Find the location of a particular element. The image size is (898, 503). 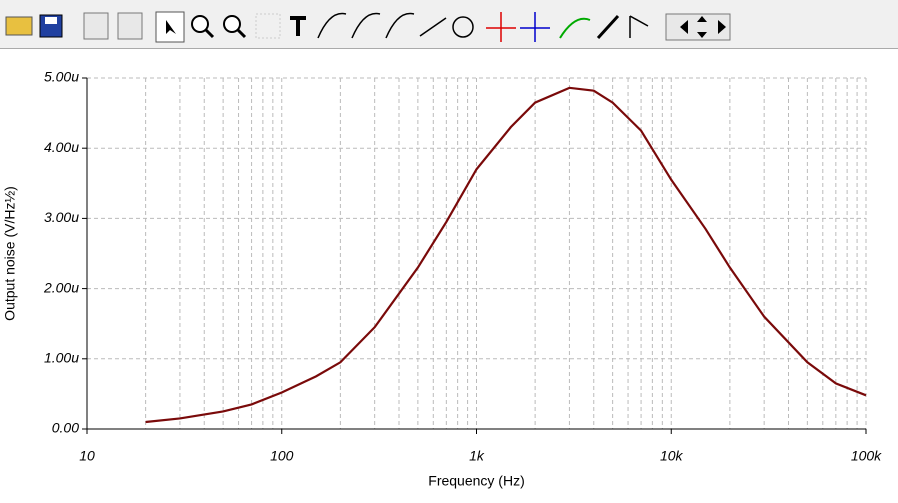

x-tick-label: 10 is located at coordinates (87, 456).